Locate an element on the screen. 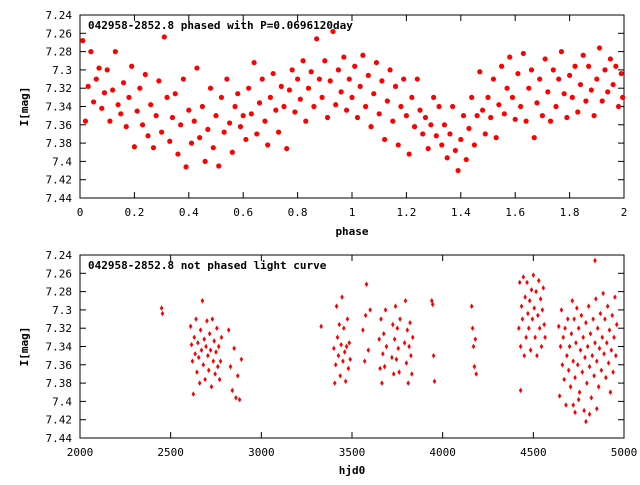 The width and height of the screenshot is (640, 485). x-tick-label: 5000 is located at coordinates (624, 452).